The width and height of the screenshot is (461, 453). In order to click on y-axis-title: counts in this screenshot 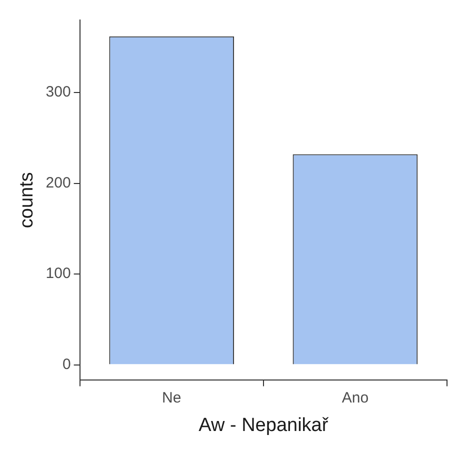, I will do `click(27, 200)`.